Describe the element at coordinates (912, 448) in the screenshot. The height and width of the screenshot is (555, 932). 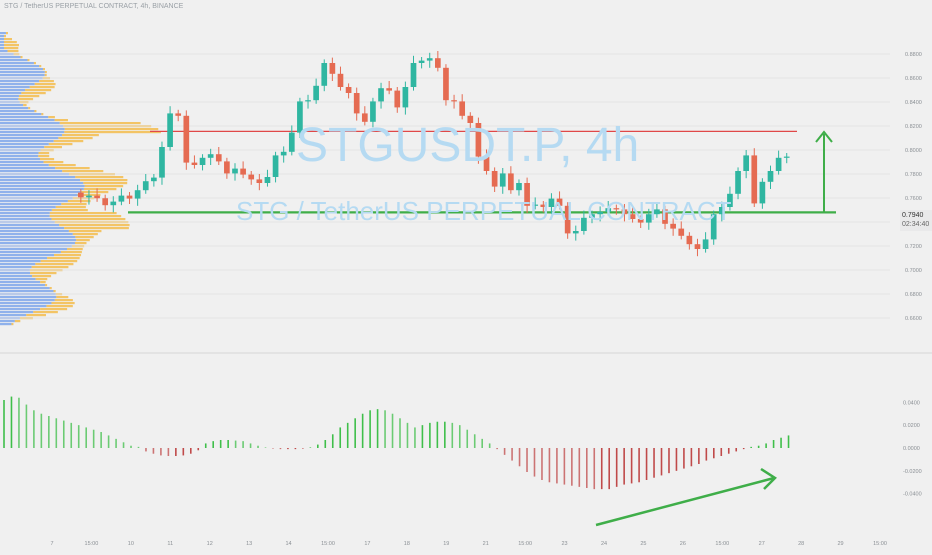
I see `indicator-axis: 0.0400 0.0200 0.0000 -0.0200 -0.0400` at that location.